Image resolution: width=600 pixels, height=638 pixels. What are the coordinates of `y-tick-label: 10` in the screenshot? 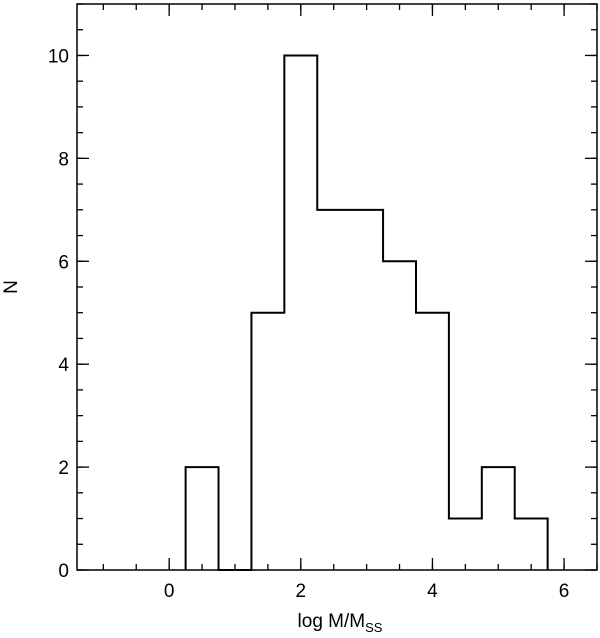 It's located at (58, 56).